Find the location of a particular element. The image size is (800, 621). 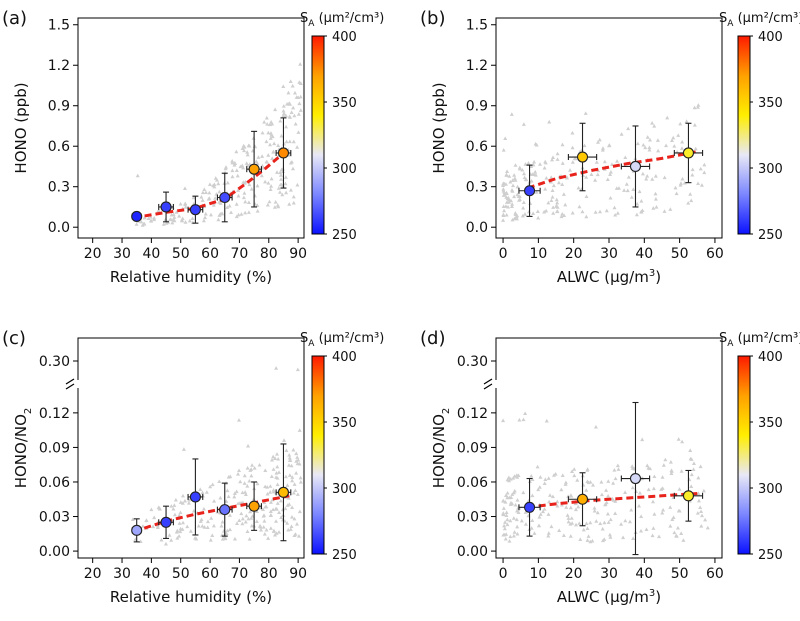

y-tick-label: 0.3 is located at coordinates (477, 188).